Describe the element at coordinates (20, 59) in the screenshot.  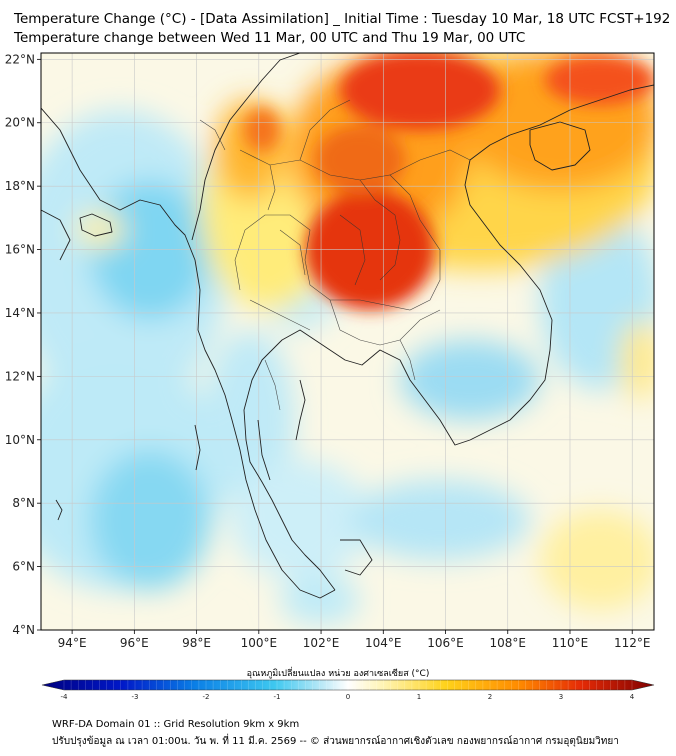
I see `lat-label: 22°N` at that location.